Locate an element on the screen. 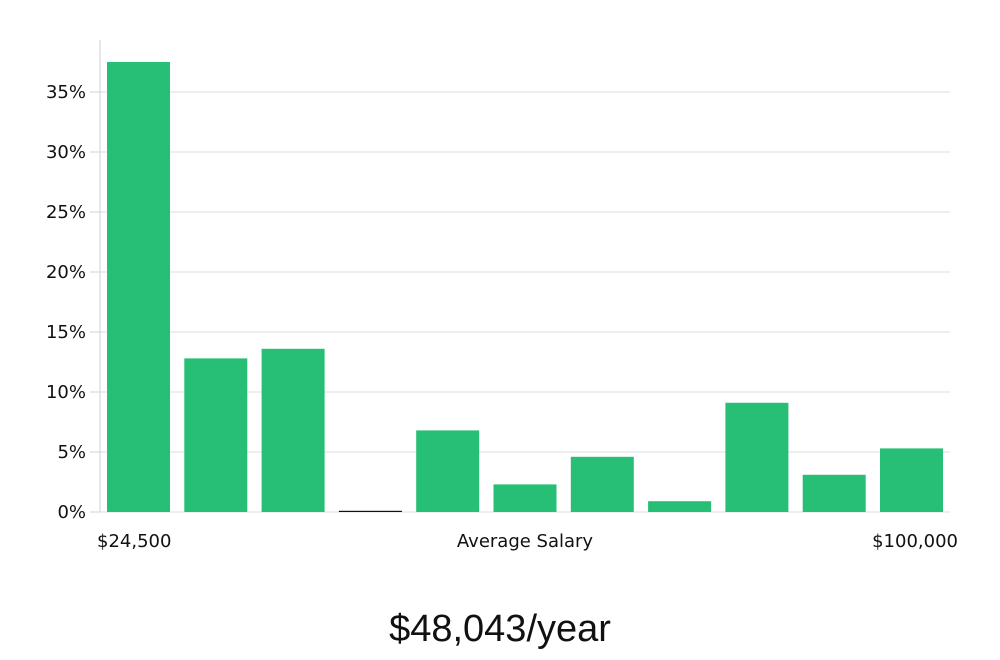 The width and height of the screenshot is (1000, 660). y-tick-label: 20% is located at coordinates (66, 272).